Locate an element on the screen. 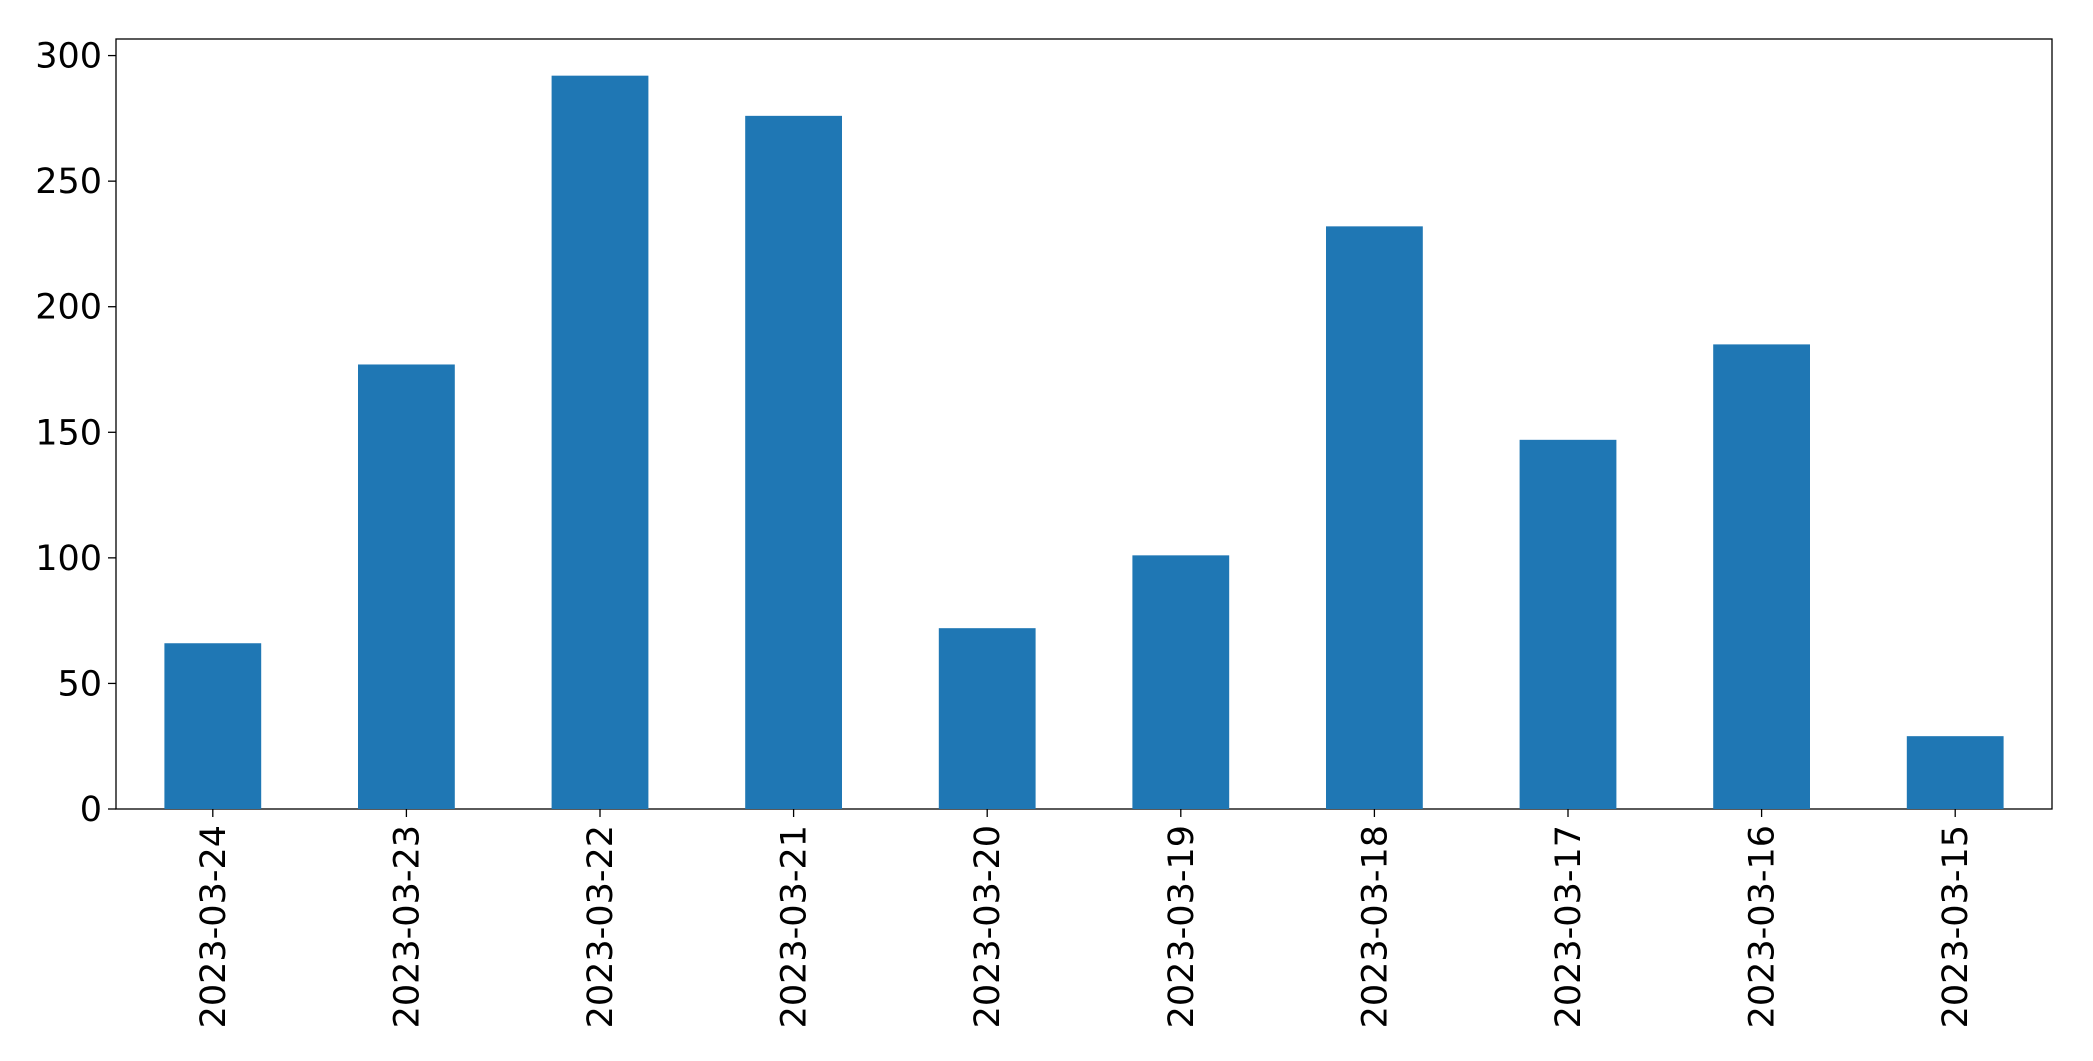 This screenshot has width=2093, height=1061. x-tick-label: 2023-03-17 is located at coordinates (1569, 926).